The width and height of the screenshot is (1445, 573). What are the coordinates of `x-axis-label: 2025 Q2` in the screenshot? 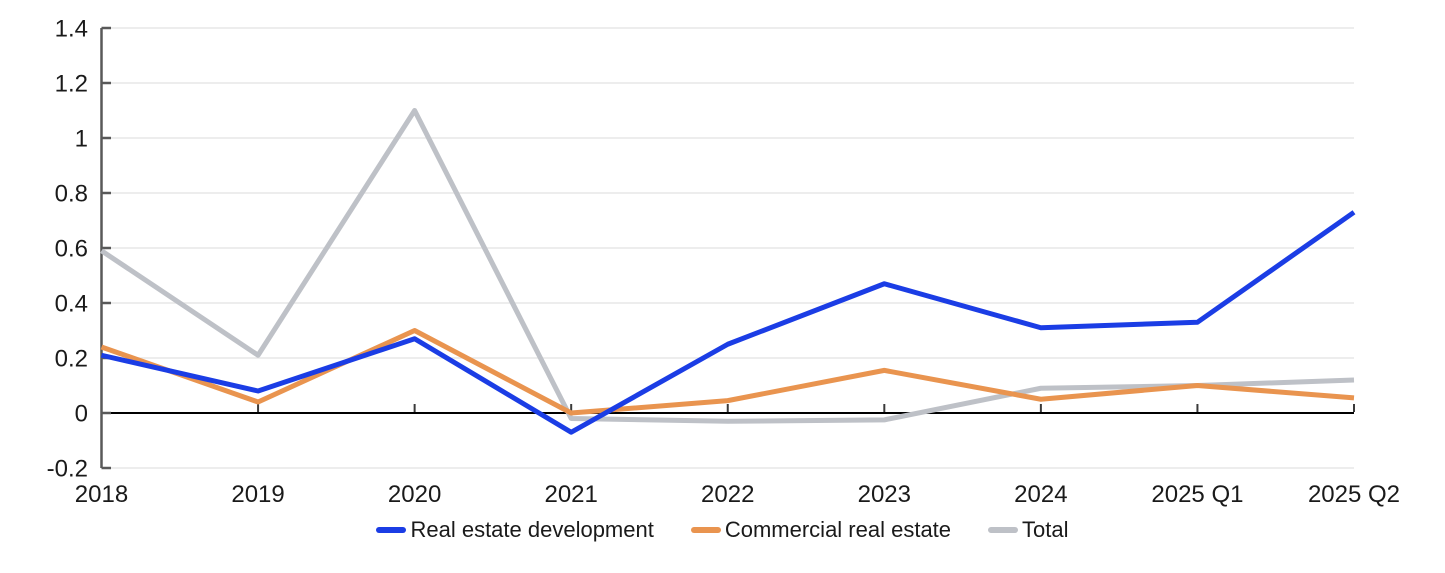 It's located at (1354, 494).